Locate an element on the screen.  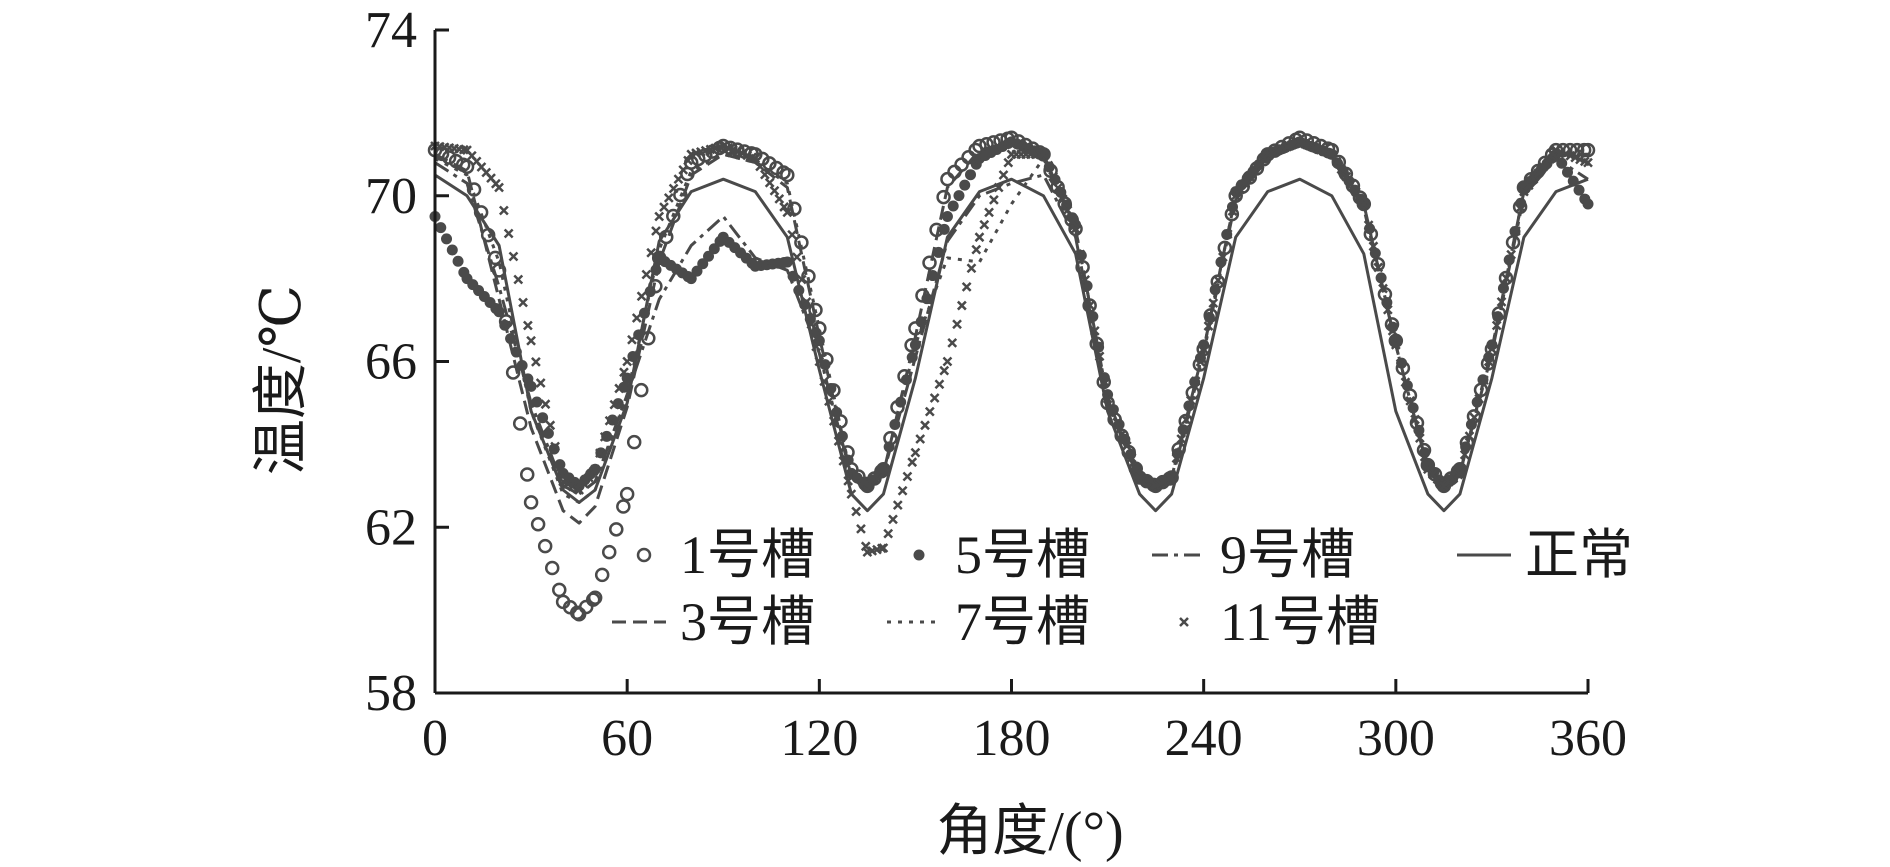
x-tick-label: 240 is located at coordinates (1204, 738).